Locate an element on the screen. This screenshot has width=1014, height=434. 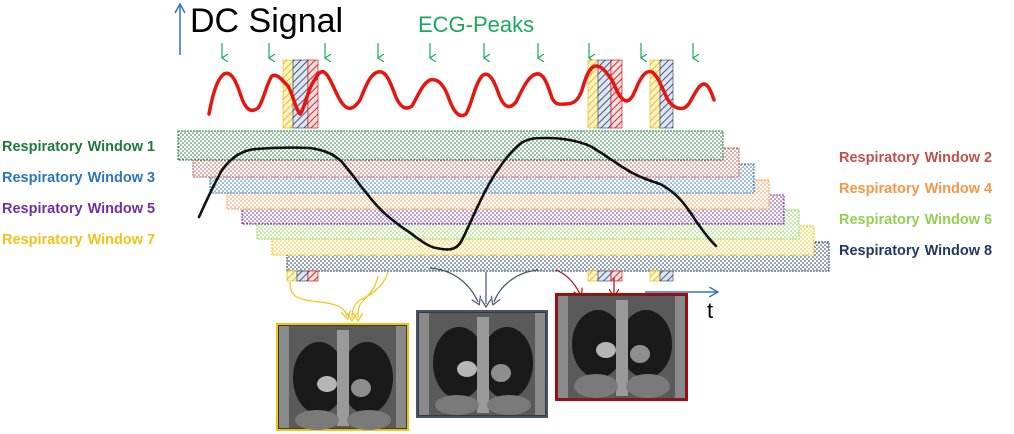
respiratory-window-label-6: Respiratory Window 6 is located at coordinates (915, 220).